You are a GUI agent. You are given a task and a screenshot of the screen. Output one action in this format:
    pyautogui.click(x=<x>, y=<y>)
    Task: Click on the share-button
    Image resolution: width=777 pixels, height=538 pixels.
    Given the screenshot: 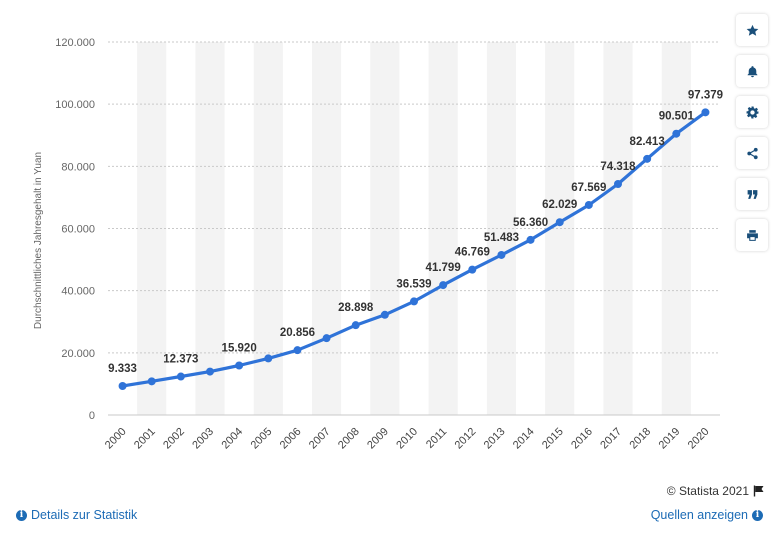 What is the action you would take?
    pyautogui.click(x=752, y=153)
    